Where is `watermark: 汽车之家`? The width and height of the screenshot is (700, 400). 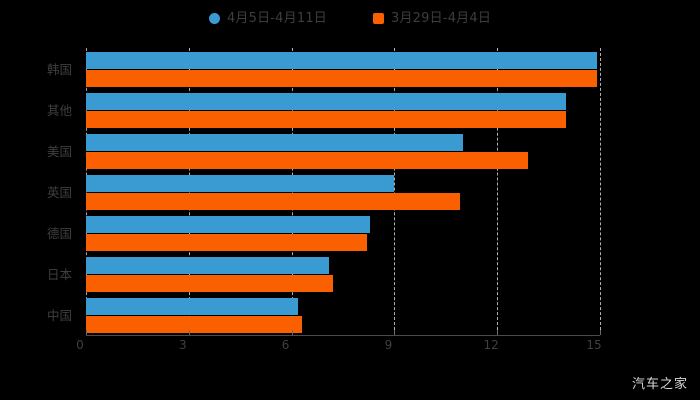 watermark: 汽车之家 is located at coordinates (659, 384).